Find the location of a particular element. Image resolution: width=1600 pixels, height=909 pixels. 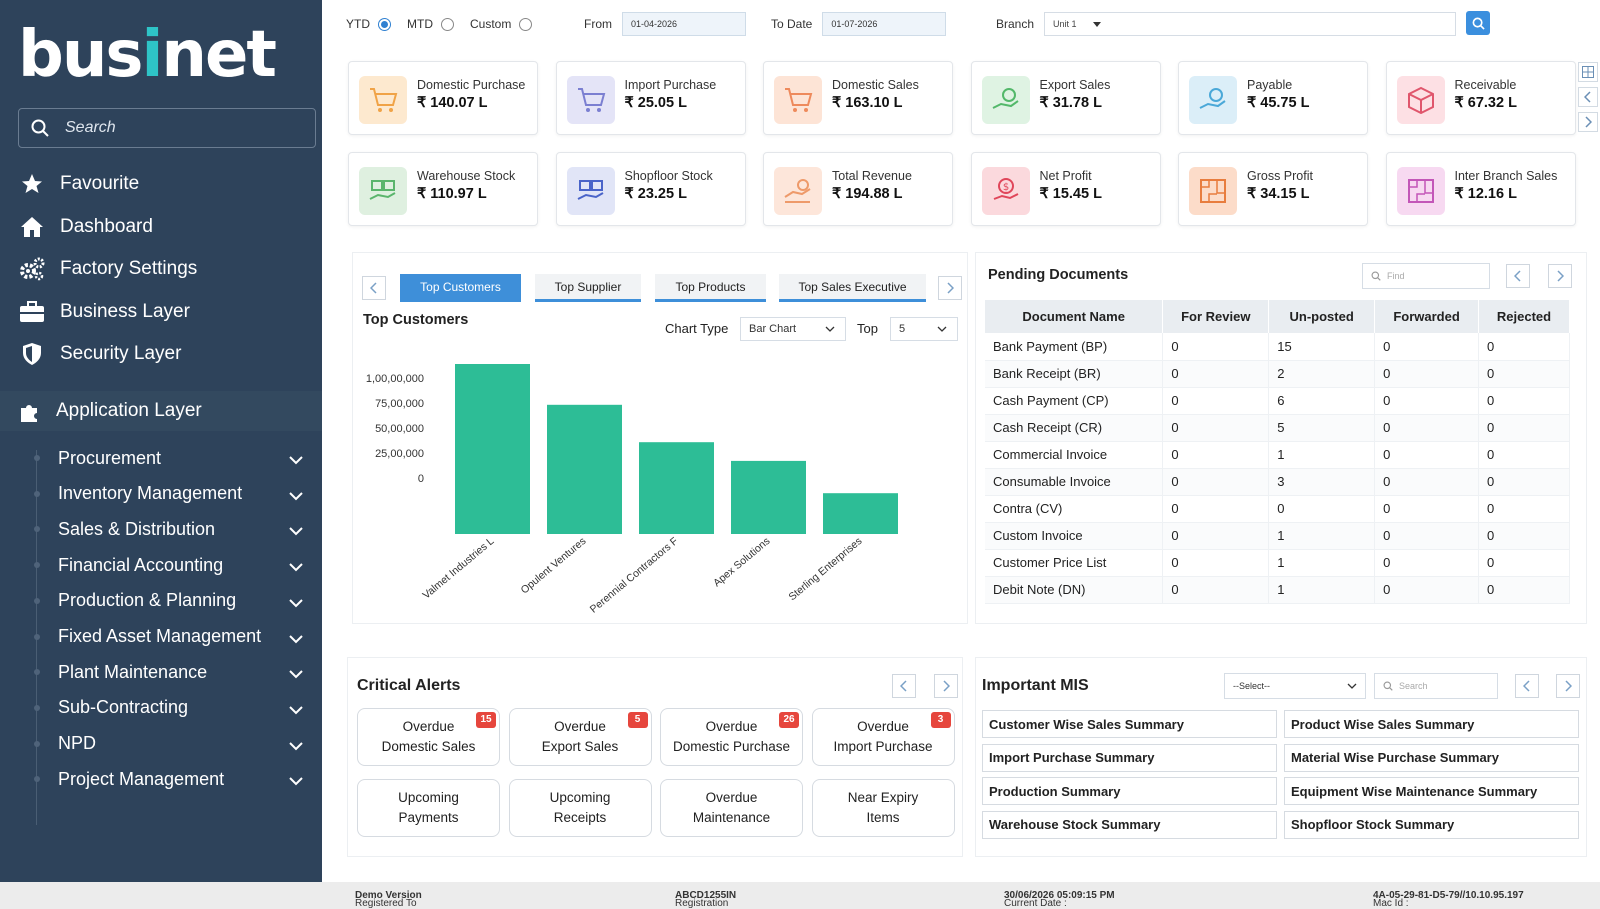

kpi-card-domestic-purchase: Domestic Purchase ₹ 140.07 L is located at coordinates (443, 98).